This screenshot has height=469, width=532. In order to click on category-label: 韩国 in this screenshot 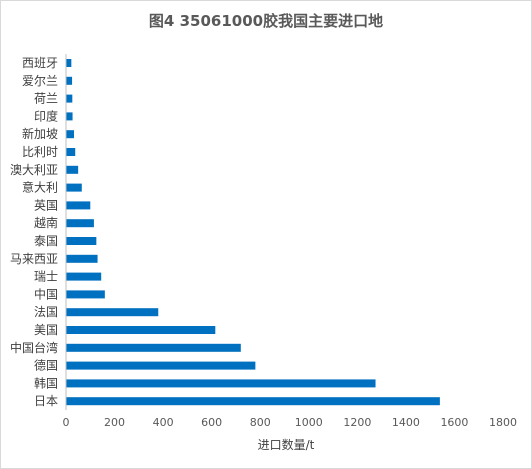, I will do `click(46, 382)`.